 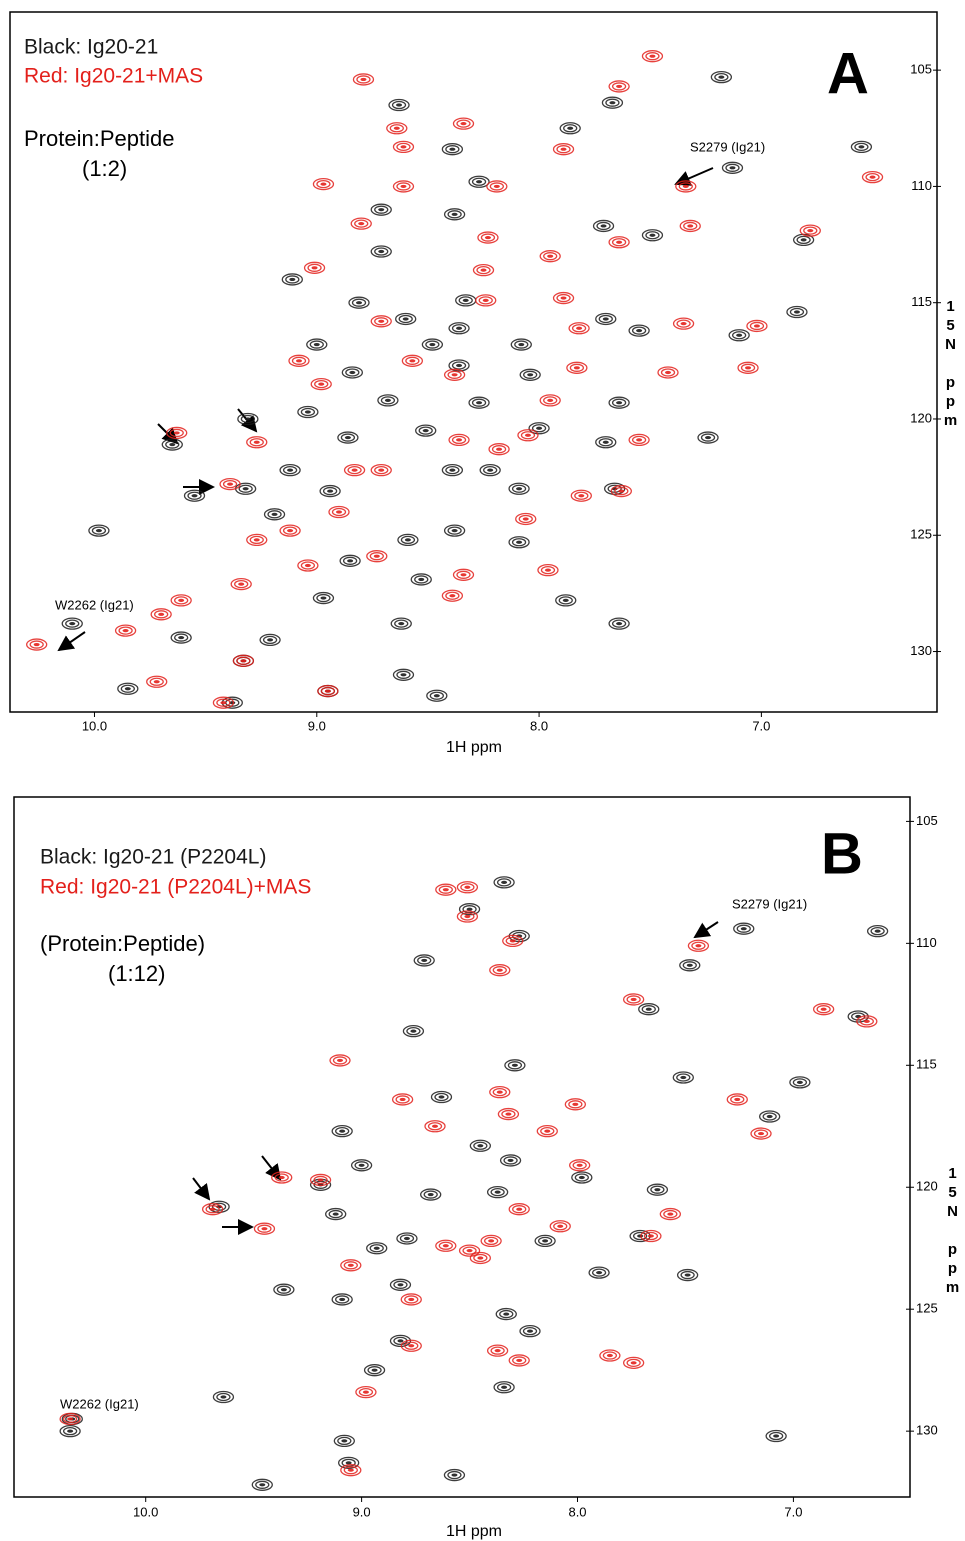 What do you see at coordinates (474, 1531) in the screenshot?
I see `x-axis-label: 1H ppm` at bounding box center [474, 1531].